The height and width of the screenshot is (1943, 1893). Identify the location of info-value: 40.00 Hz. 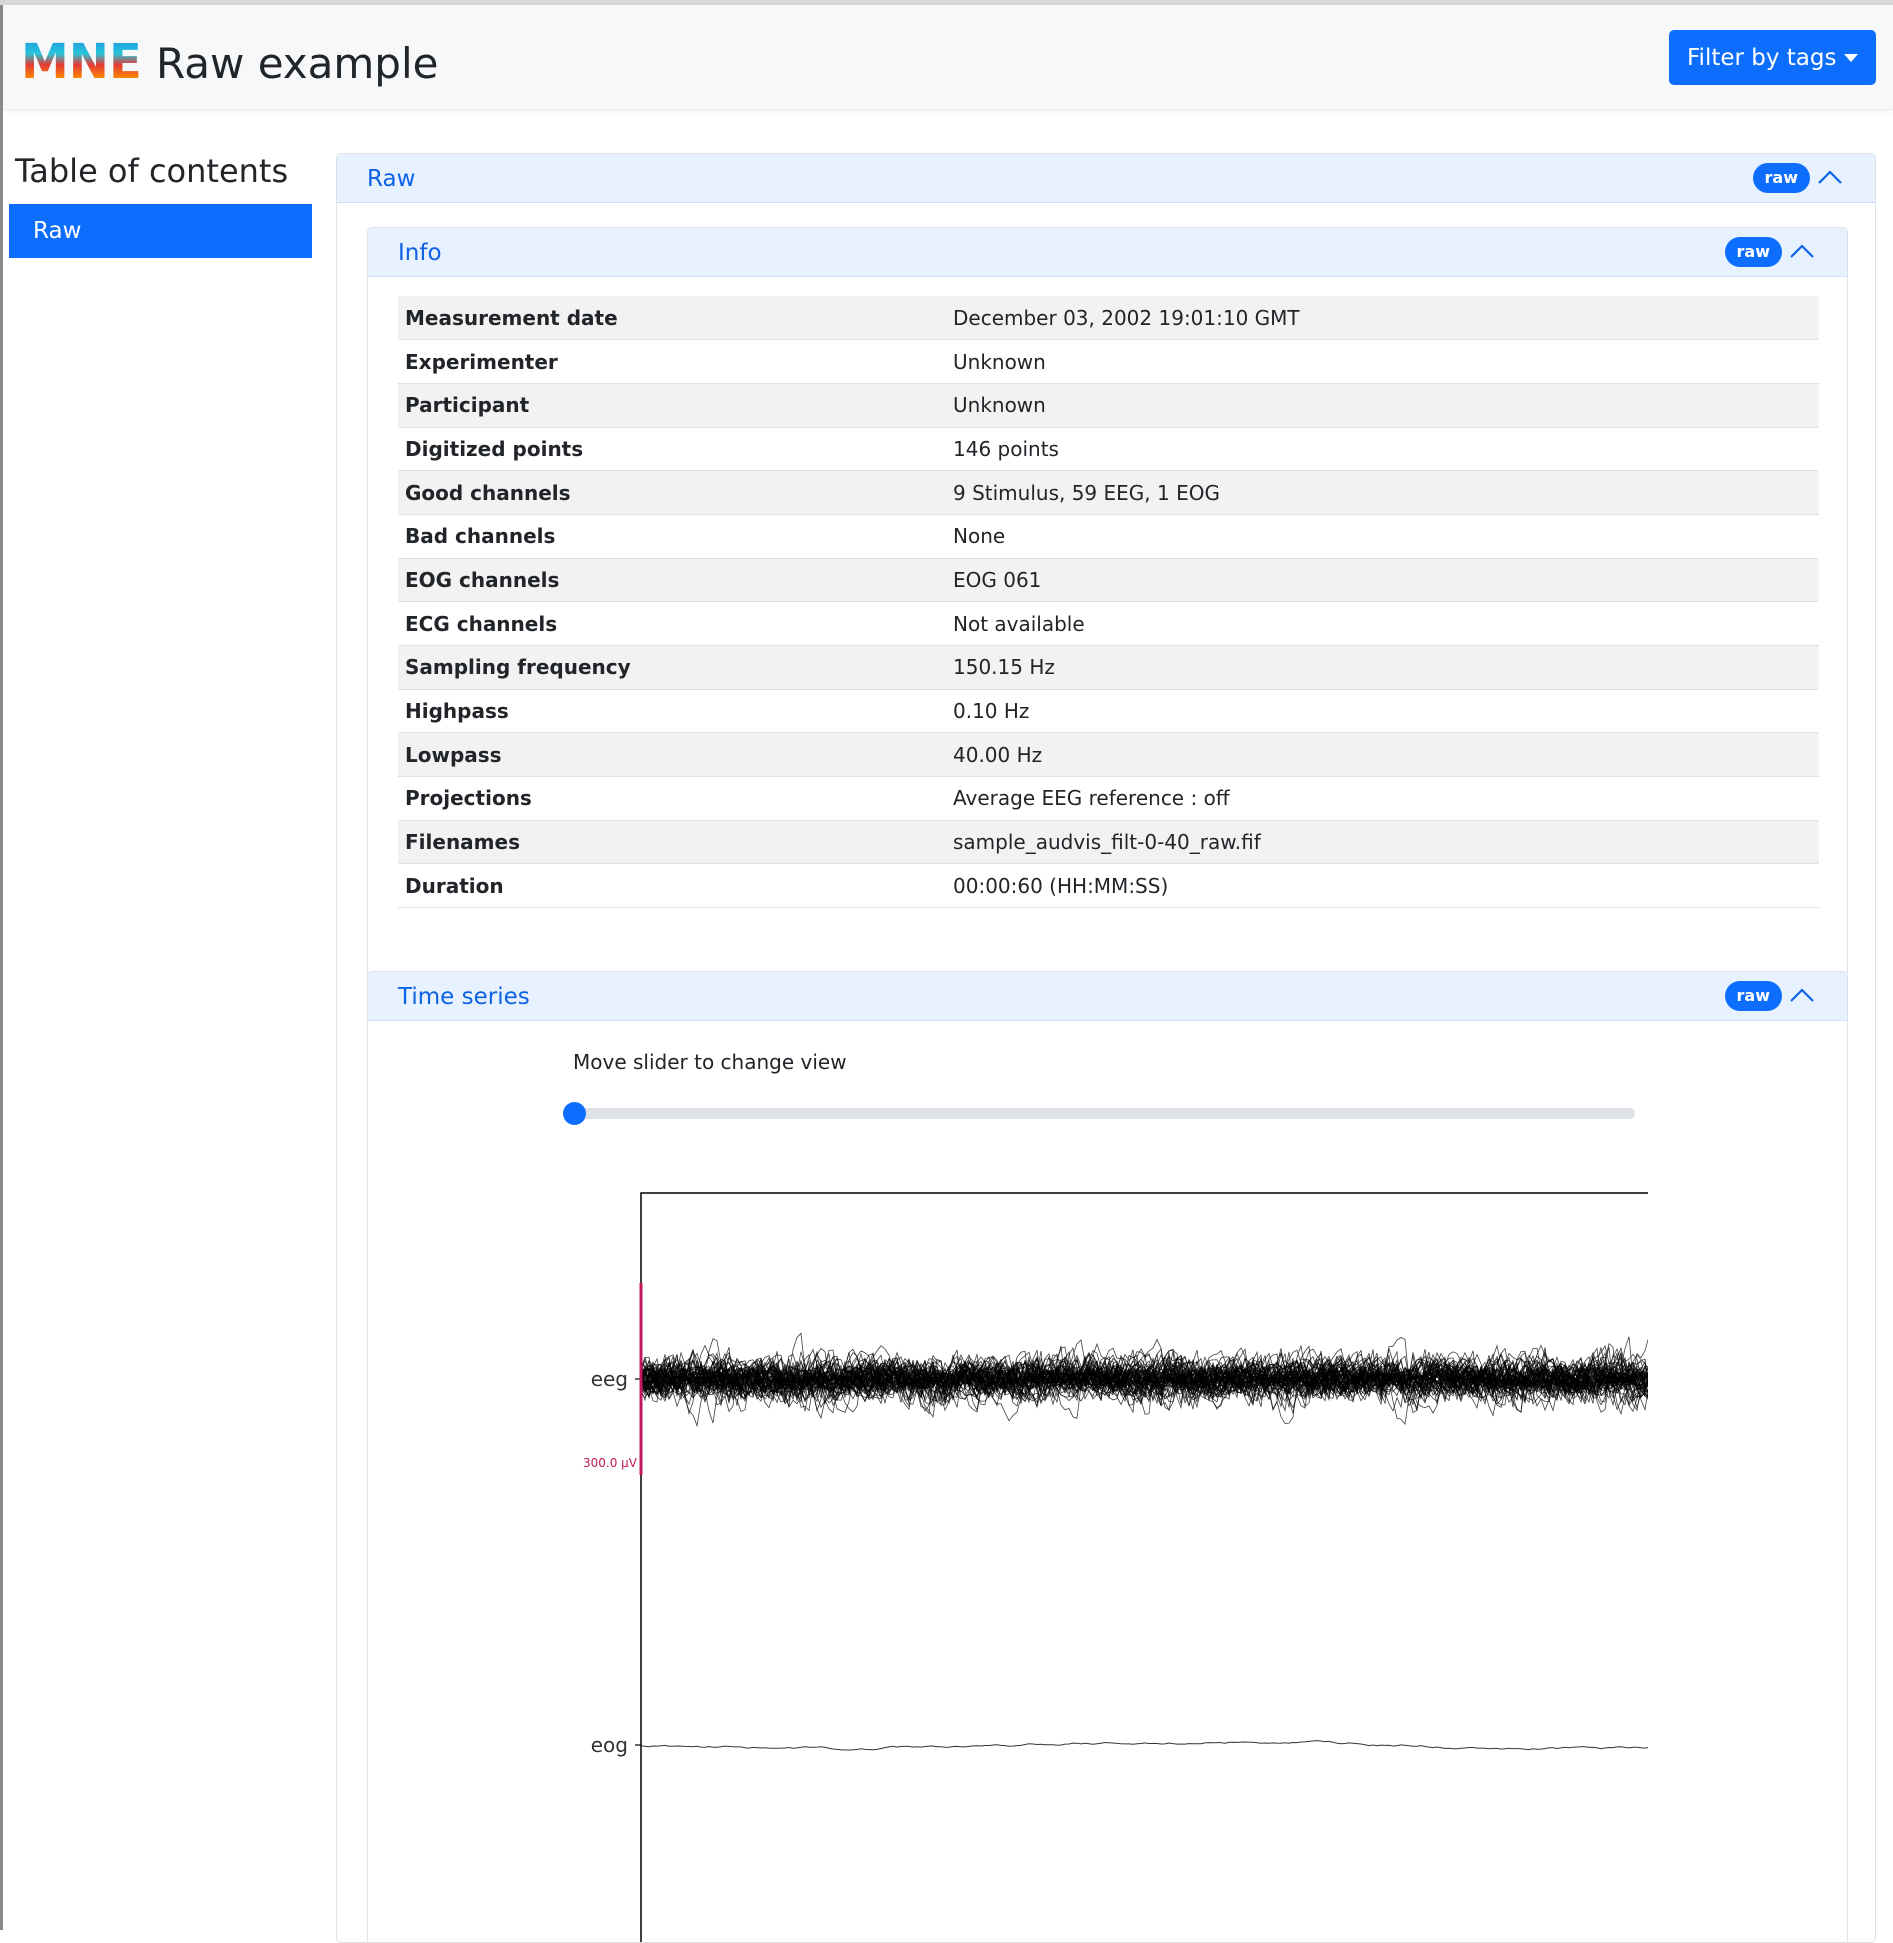
(1382, 755).